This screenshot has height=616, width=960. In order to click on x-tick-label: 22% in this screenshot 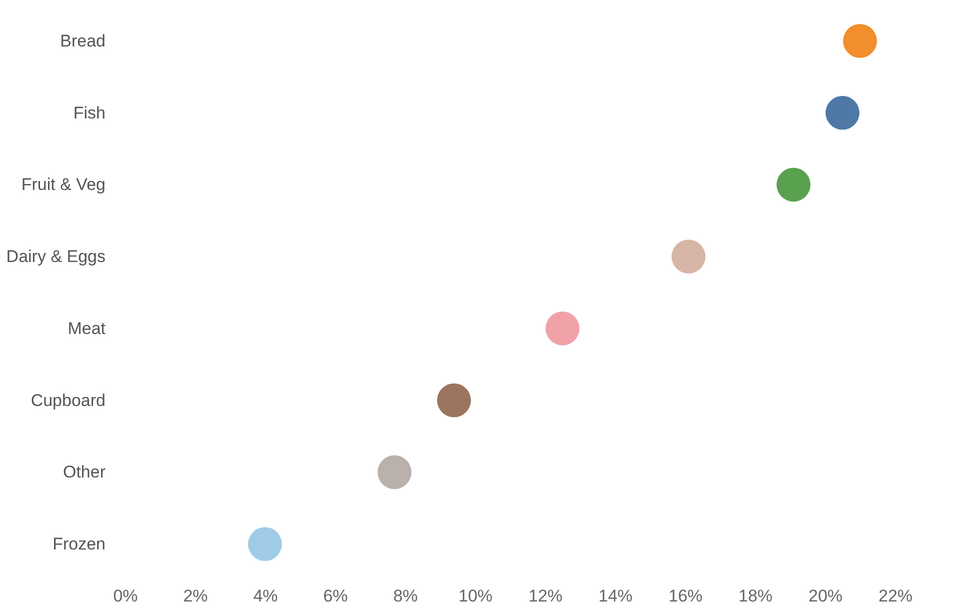, I will do `click(895, 596)`.